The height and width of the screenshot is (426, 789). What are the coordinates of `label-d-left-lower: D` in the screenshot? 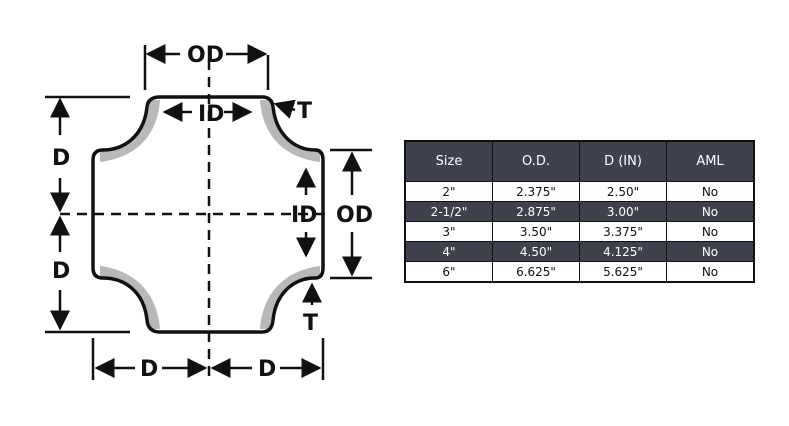 It's located at (61, 271).